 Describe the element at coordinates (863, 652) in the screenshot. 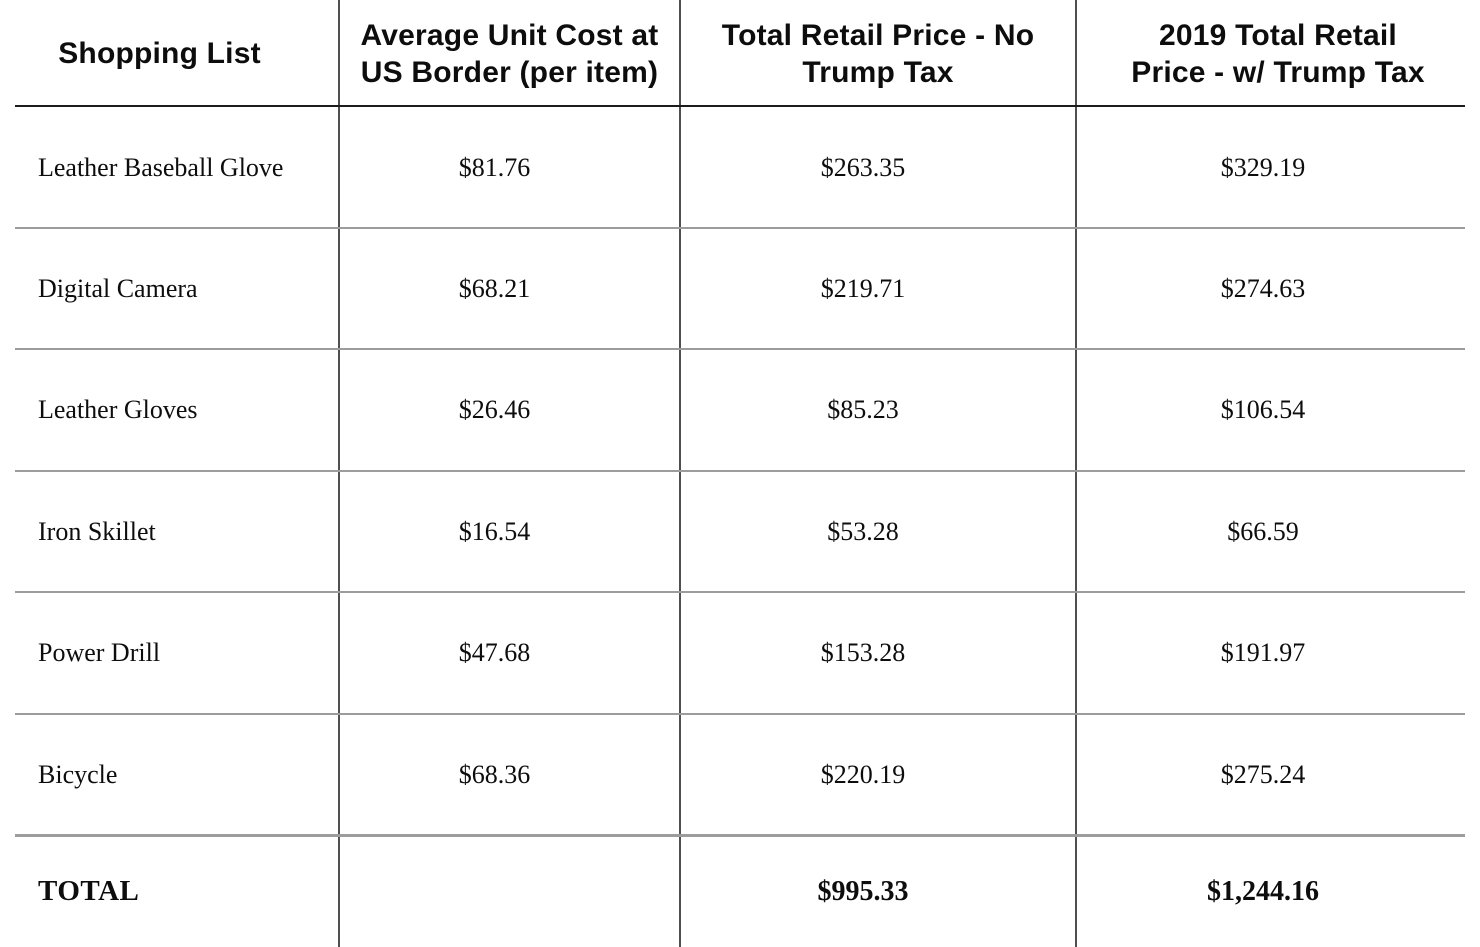

I see `retail-no-tax-value: $153.28` at that location.